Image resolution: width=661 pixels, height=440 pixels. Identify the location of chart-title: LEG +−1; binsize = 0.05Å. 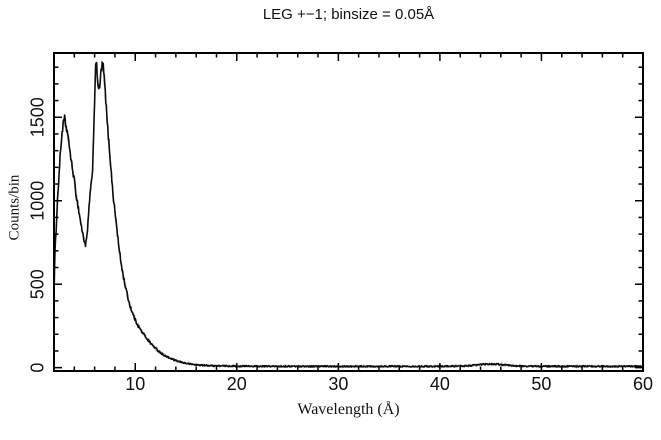
(348, 14).